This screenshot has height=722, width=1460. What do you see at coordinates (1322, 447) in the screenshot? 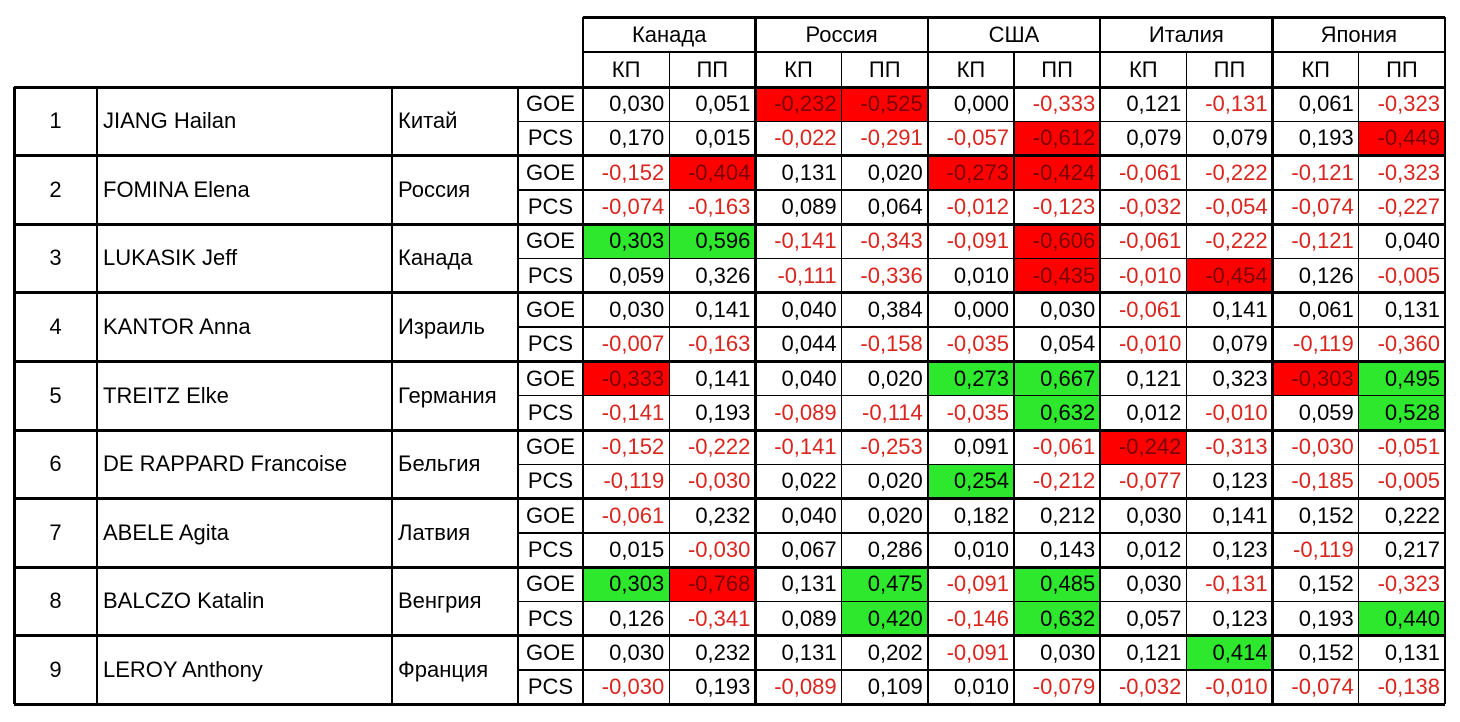
I see `goe-value-cell: -0,030` at bounding box center [1322, 447].